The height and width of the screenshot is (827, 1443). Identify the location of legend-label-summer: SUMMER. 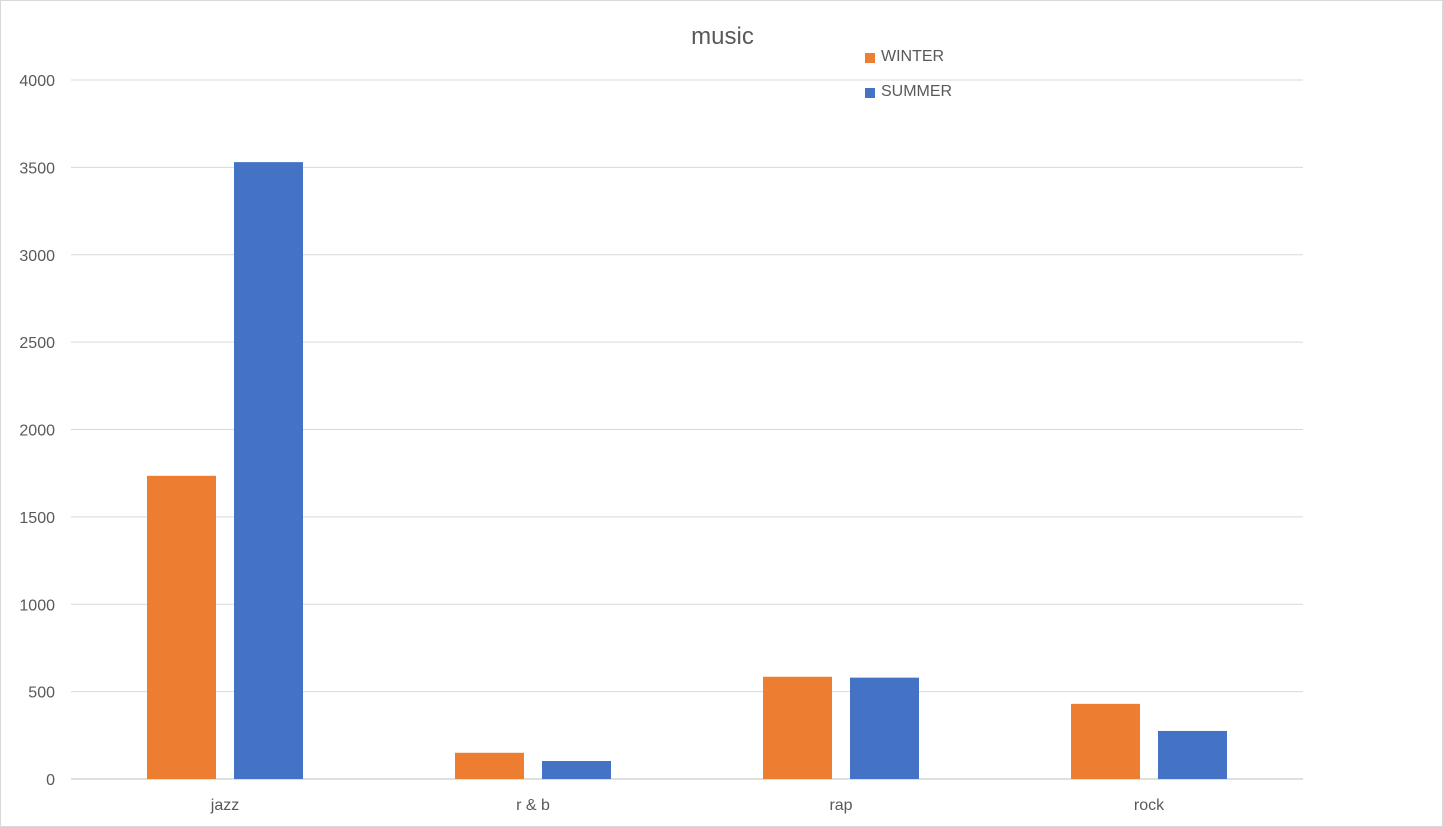
(917, 91).